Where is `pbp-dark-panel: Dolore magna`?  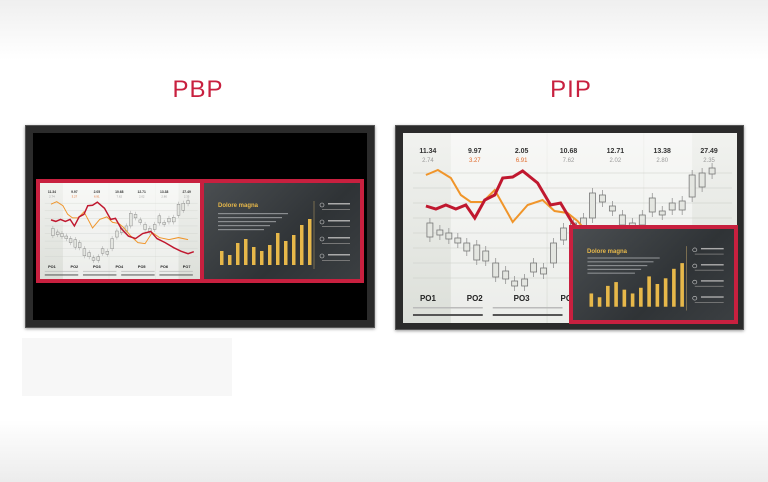 pbp-dark-panel: Dolore magna is located at coordinates (282, 231).